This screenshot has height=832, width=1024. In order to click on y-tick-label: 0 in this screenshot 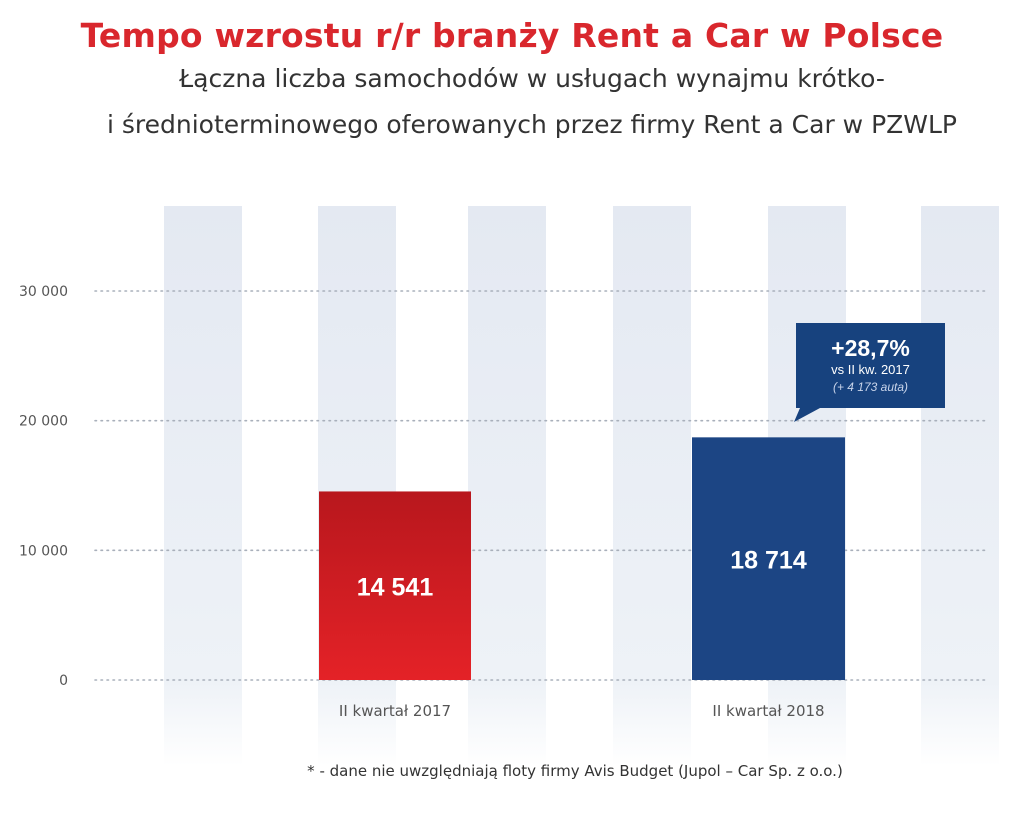, I will do `click(63, 681)`.